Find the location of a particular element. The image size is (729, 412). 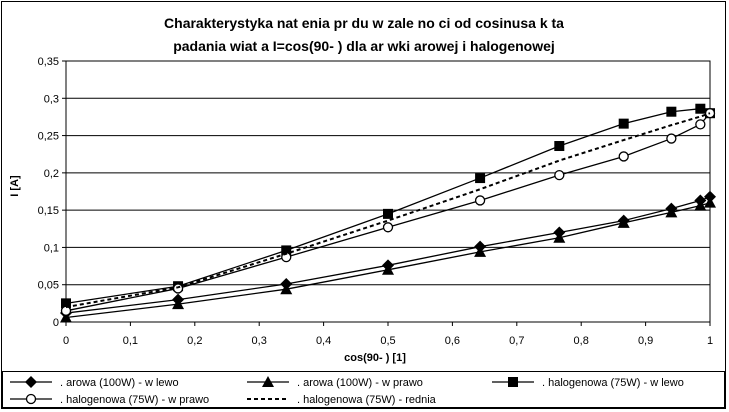

legend-item-2: . halogenowa (75W) - w lewo is located at coordinates (588, 383).